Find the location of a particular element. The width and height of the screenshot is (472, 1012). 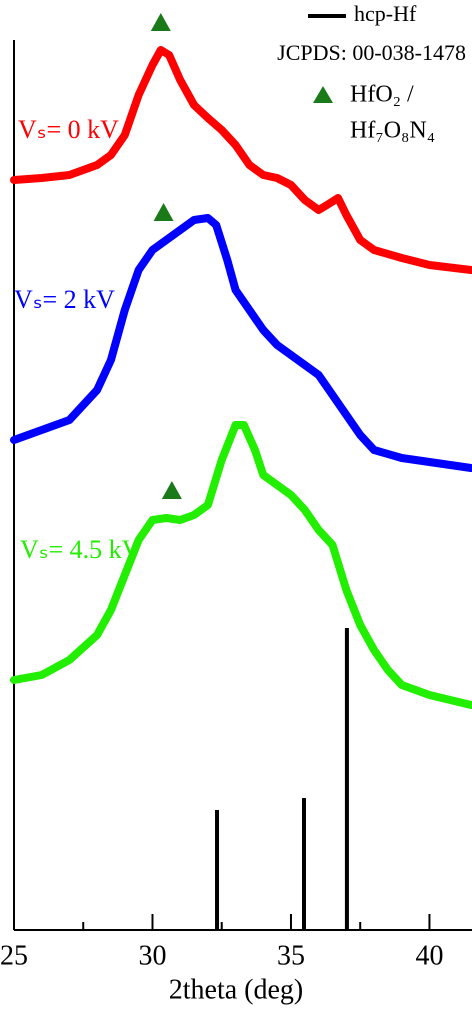

legend-label: HfO₂ / is located at coordinates (382, 95).